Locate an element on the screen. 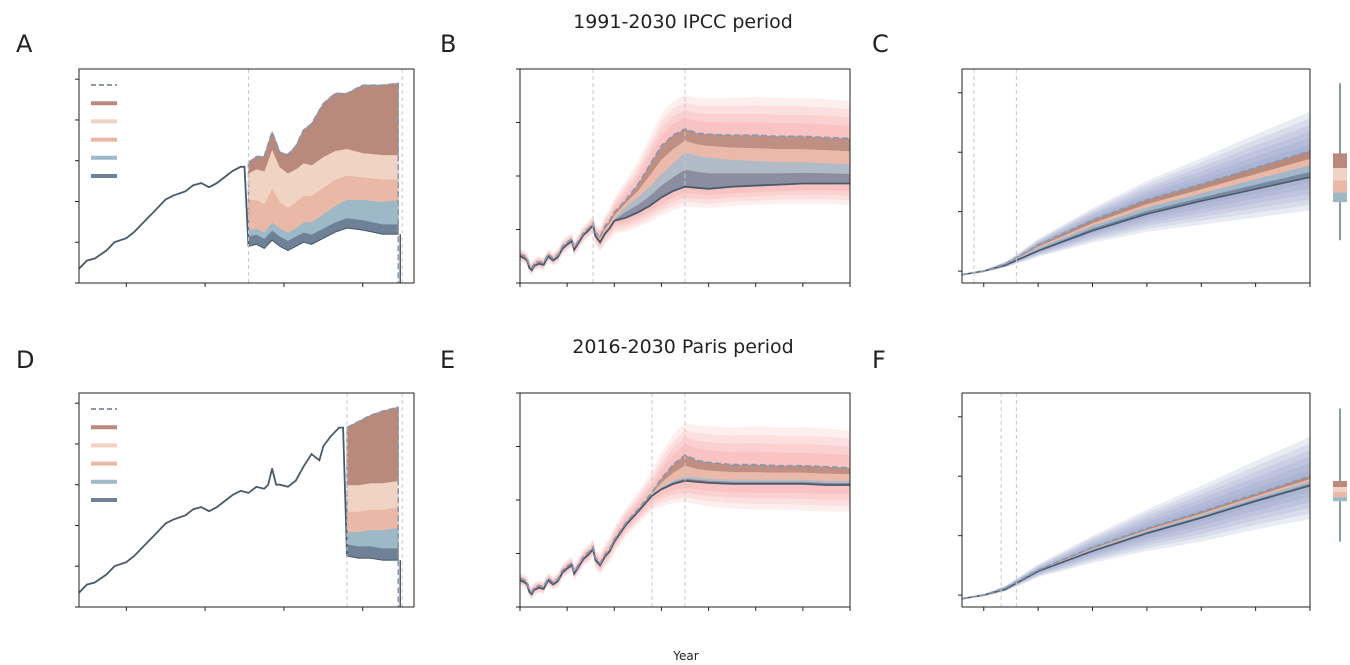  panel-c is located at coordinates (1152, 177).